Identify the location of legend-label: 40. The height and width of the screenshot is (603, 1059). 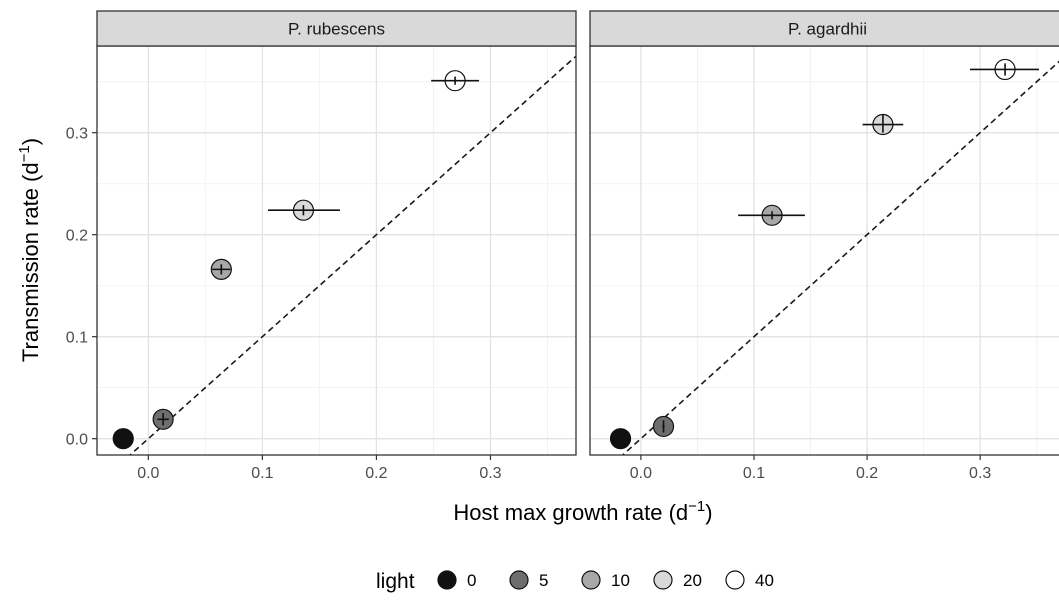
(764, 580).